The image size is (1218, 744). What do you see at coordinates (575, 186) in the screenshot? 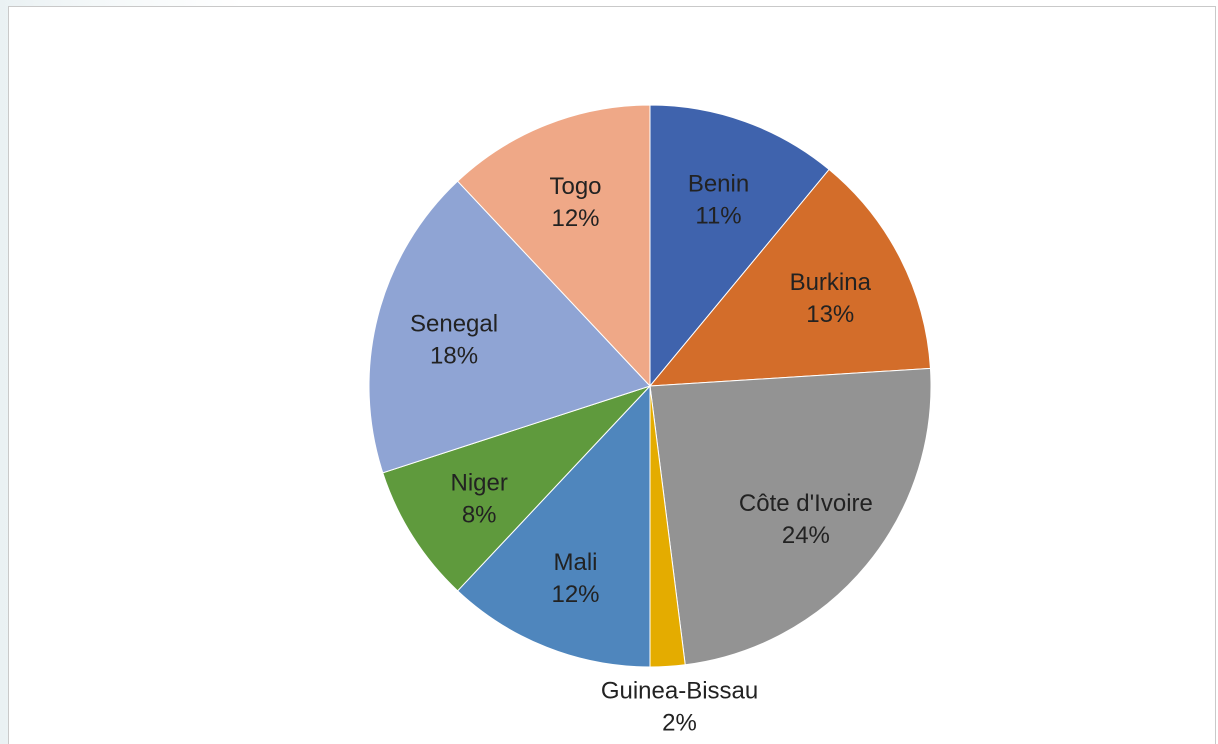
I see `slice-category-label: Togo` at bounding box center [575, 186].